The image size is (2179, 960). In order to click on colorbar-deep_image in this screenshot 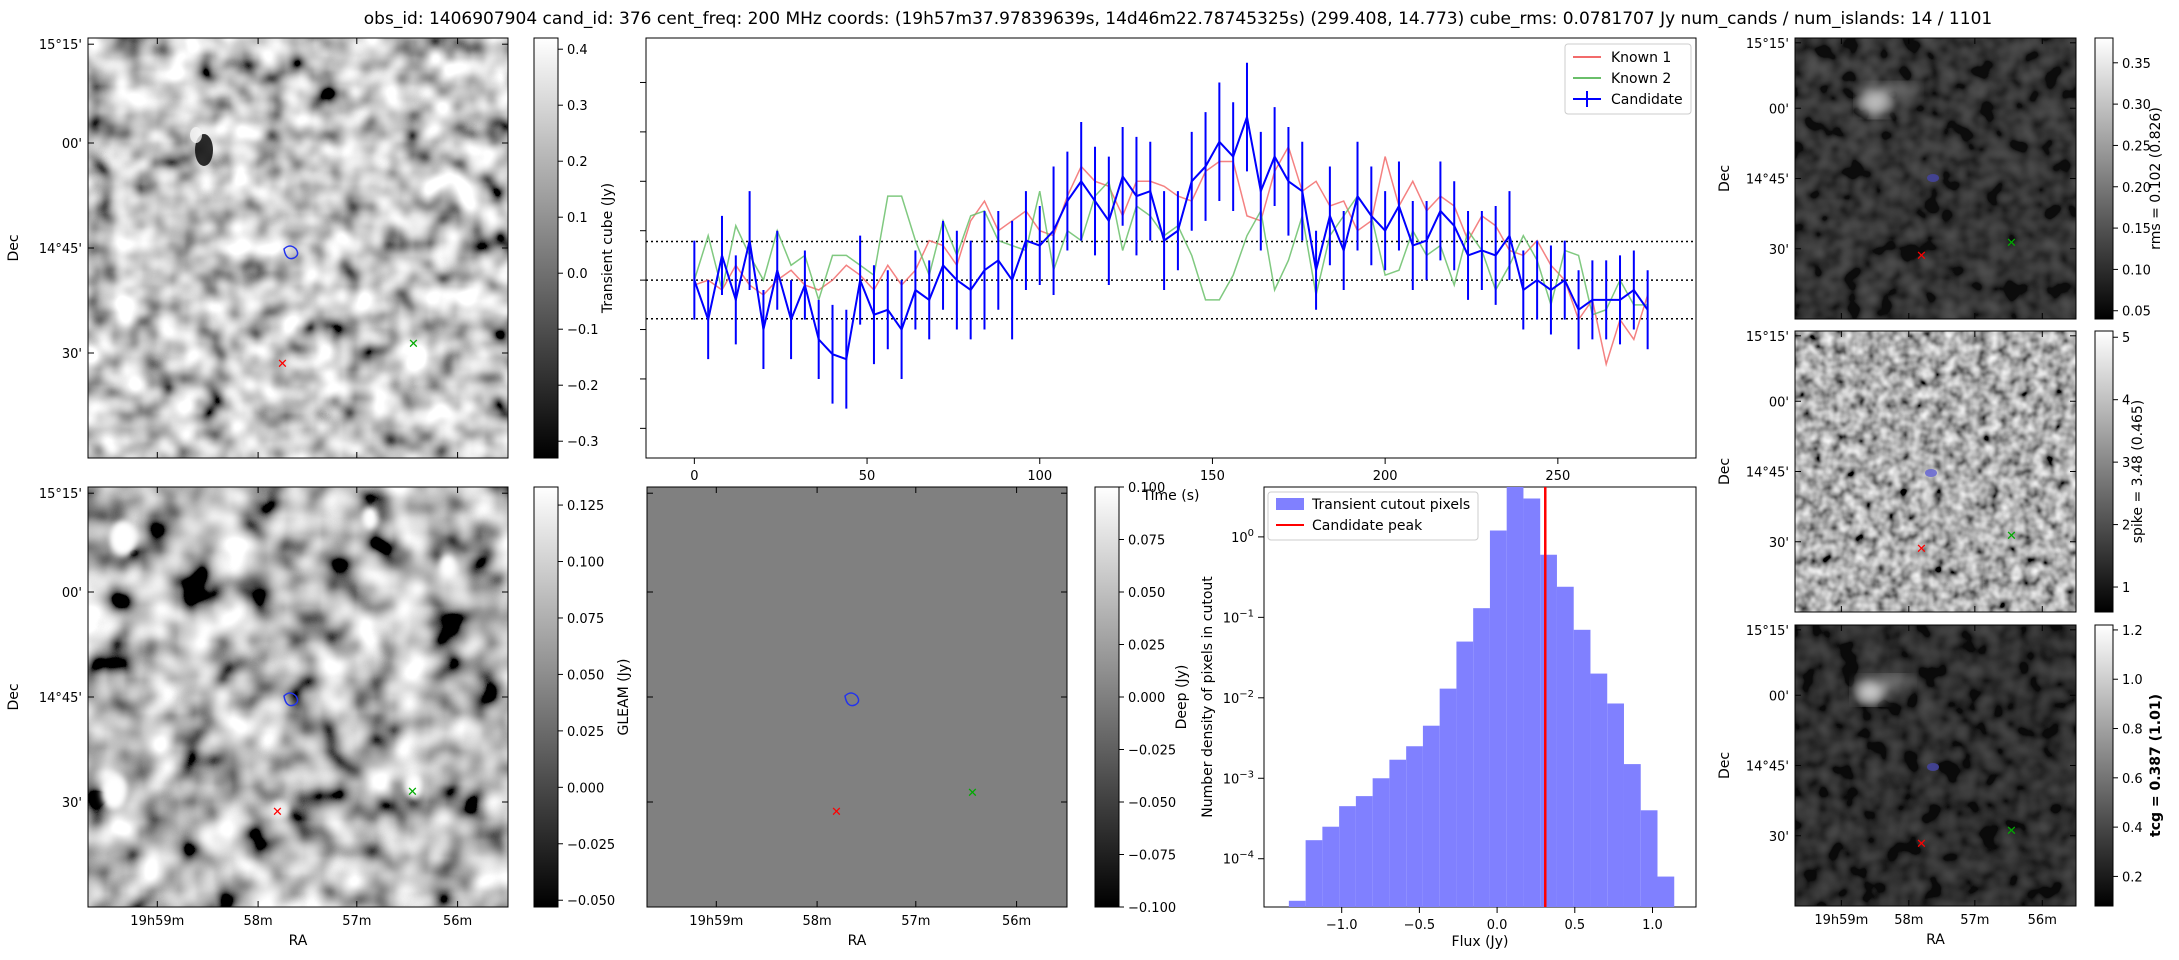, I will do `click(546, 697)`.